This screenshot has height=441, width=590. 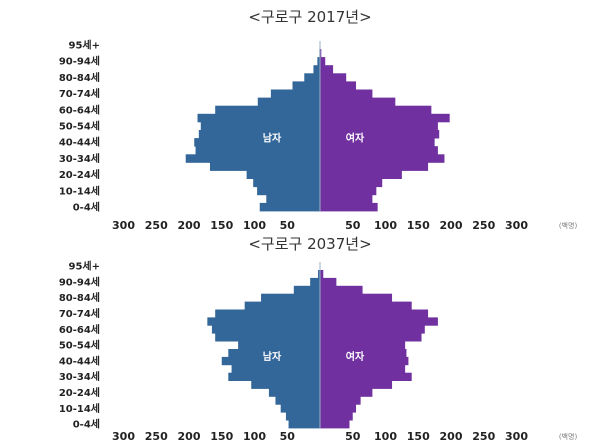 I want to click on bar-male-85-89세, so click(x=316, y=69).